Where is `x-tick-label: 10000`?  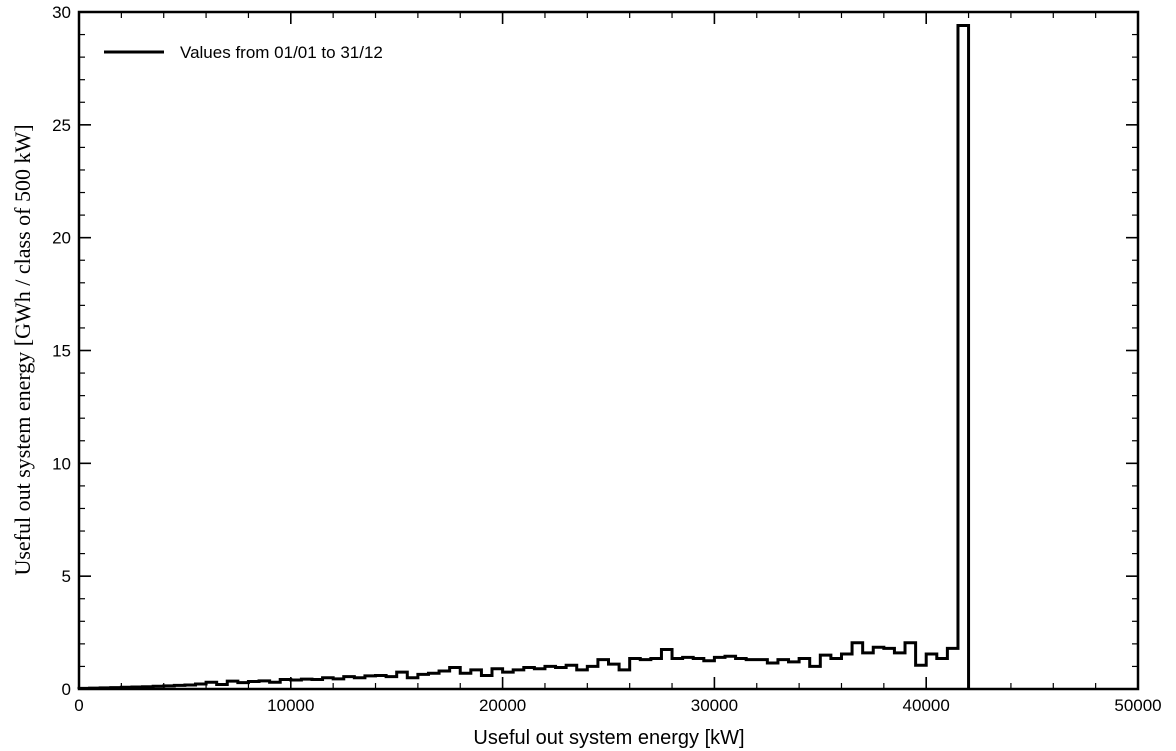 x-tick-label: 10000 is located at coordinates (290, 705).